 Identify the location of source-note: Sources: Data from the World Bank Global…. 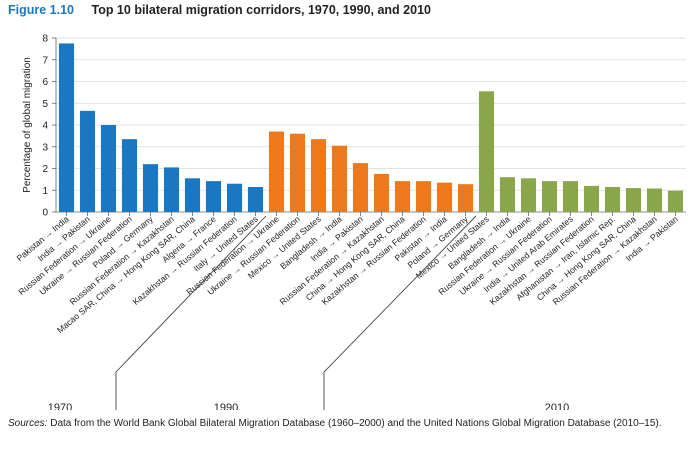
(351, 424).